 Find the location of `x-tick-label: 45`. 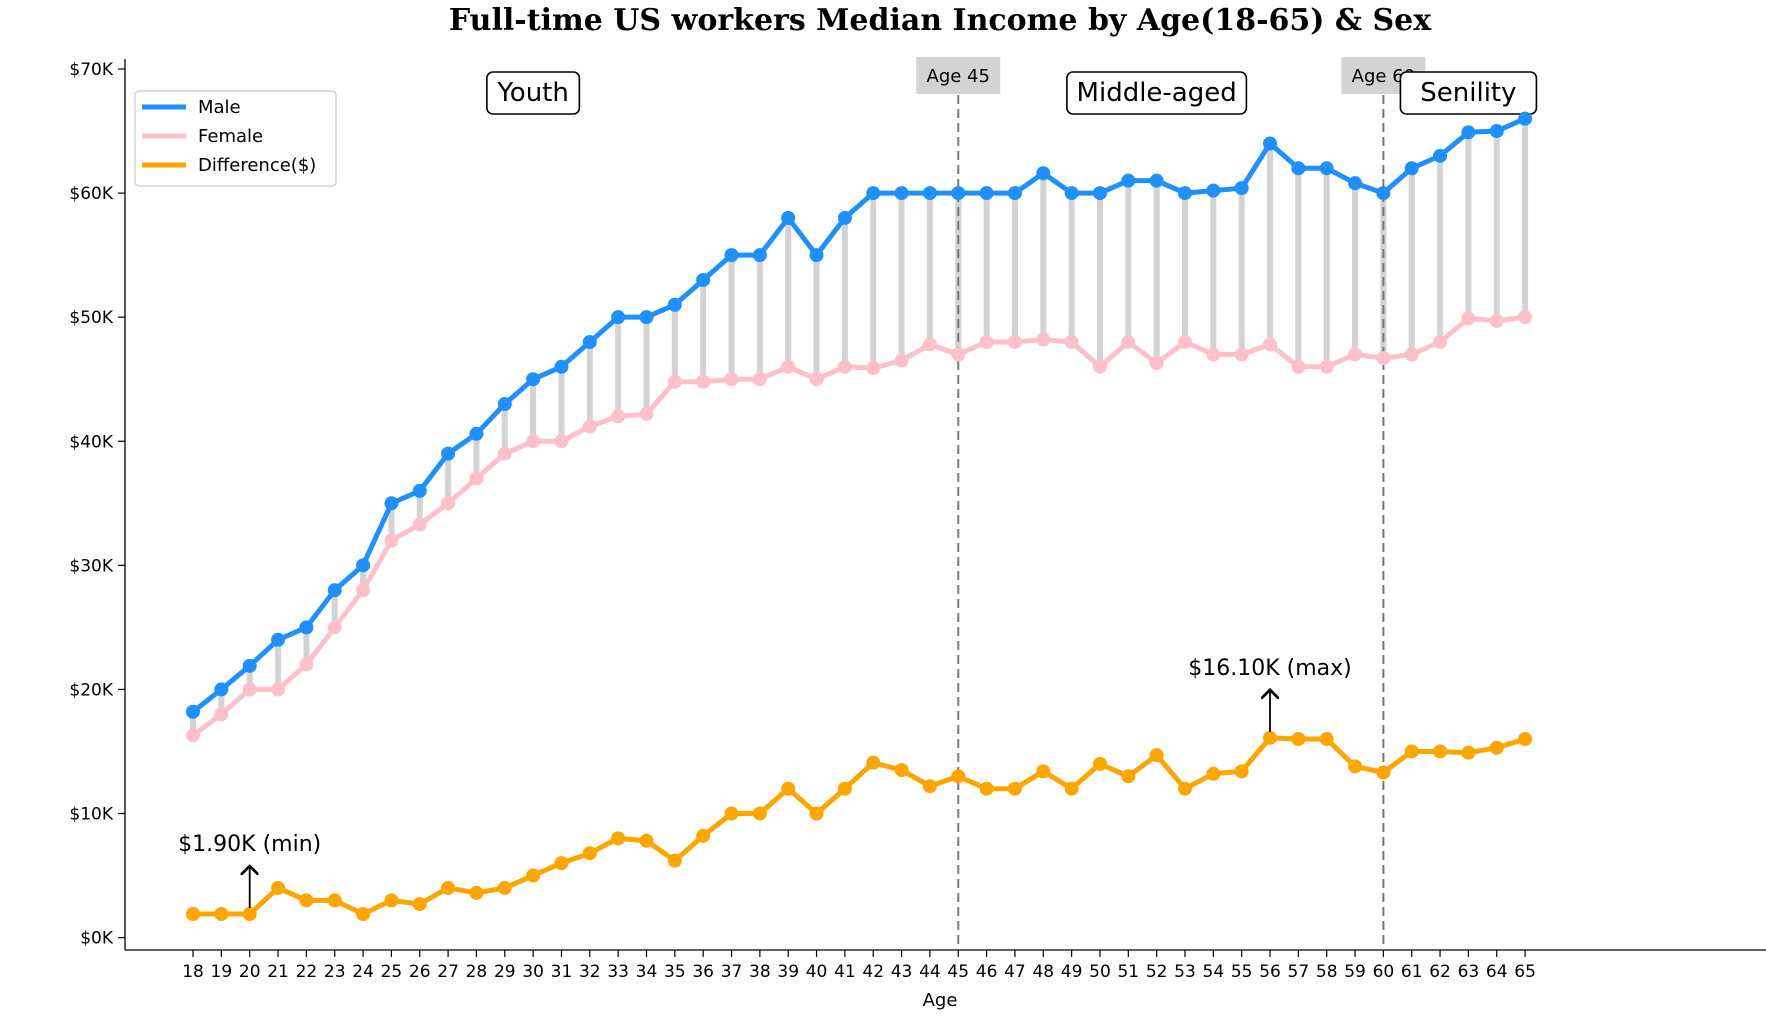

x-tick-label: 45 is located at coordinates (958, 972).